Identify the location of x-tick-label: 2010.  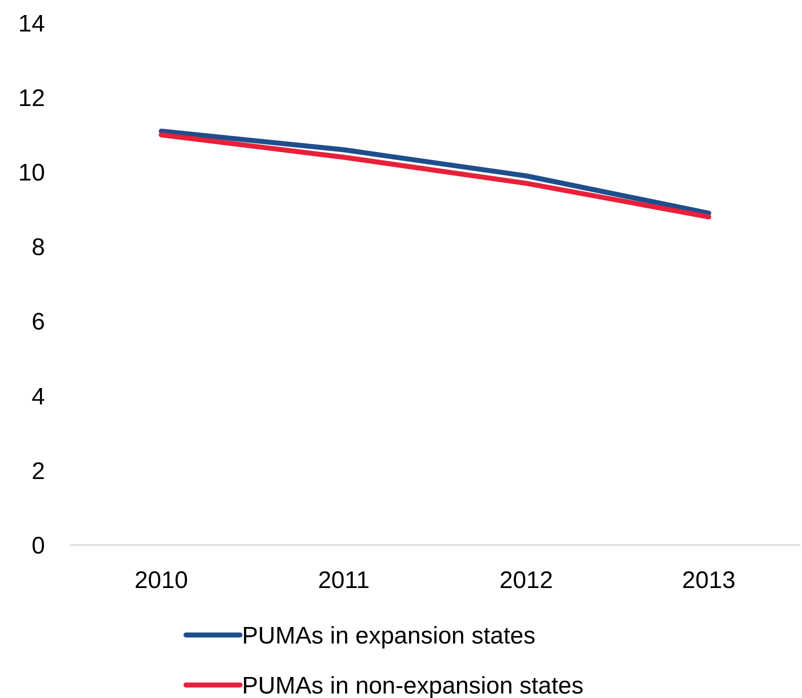
(161, 580).